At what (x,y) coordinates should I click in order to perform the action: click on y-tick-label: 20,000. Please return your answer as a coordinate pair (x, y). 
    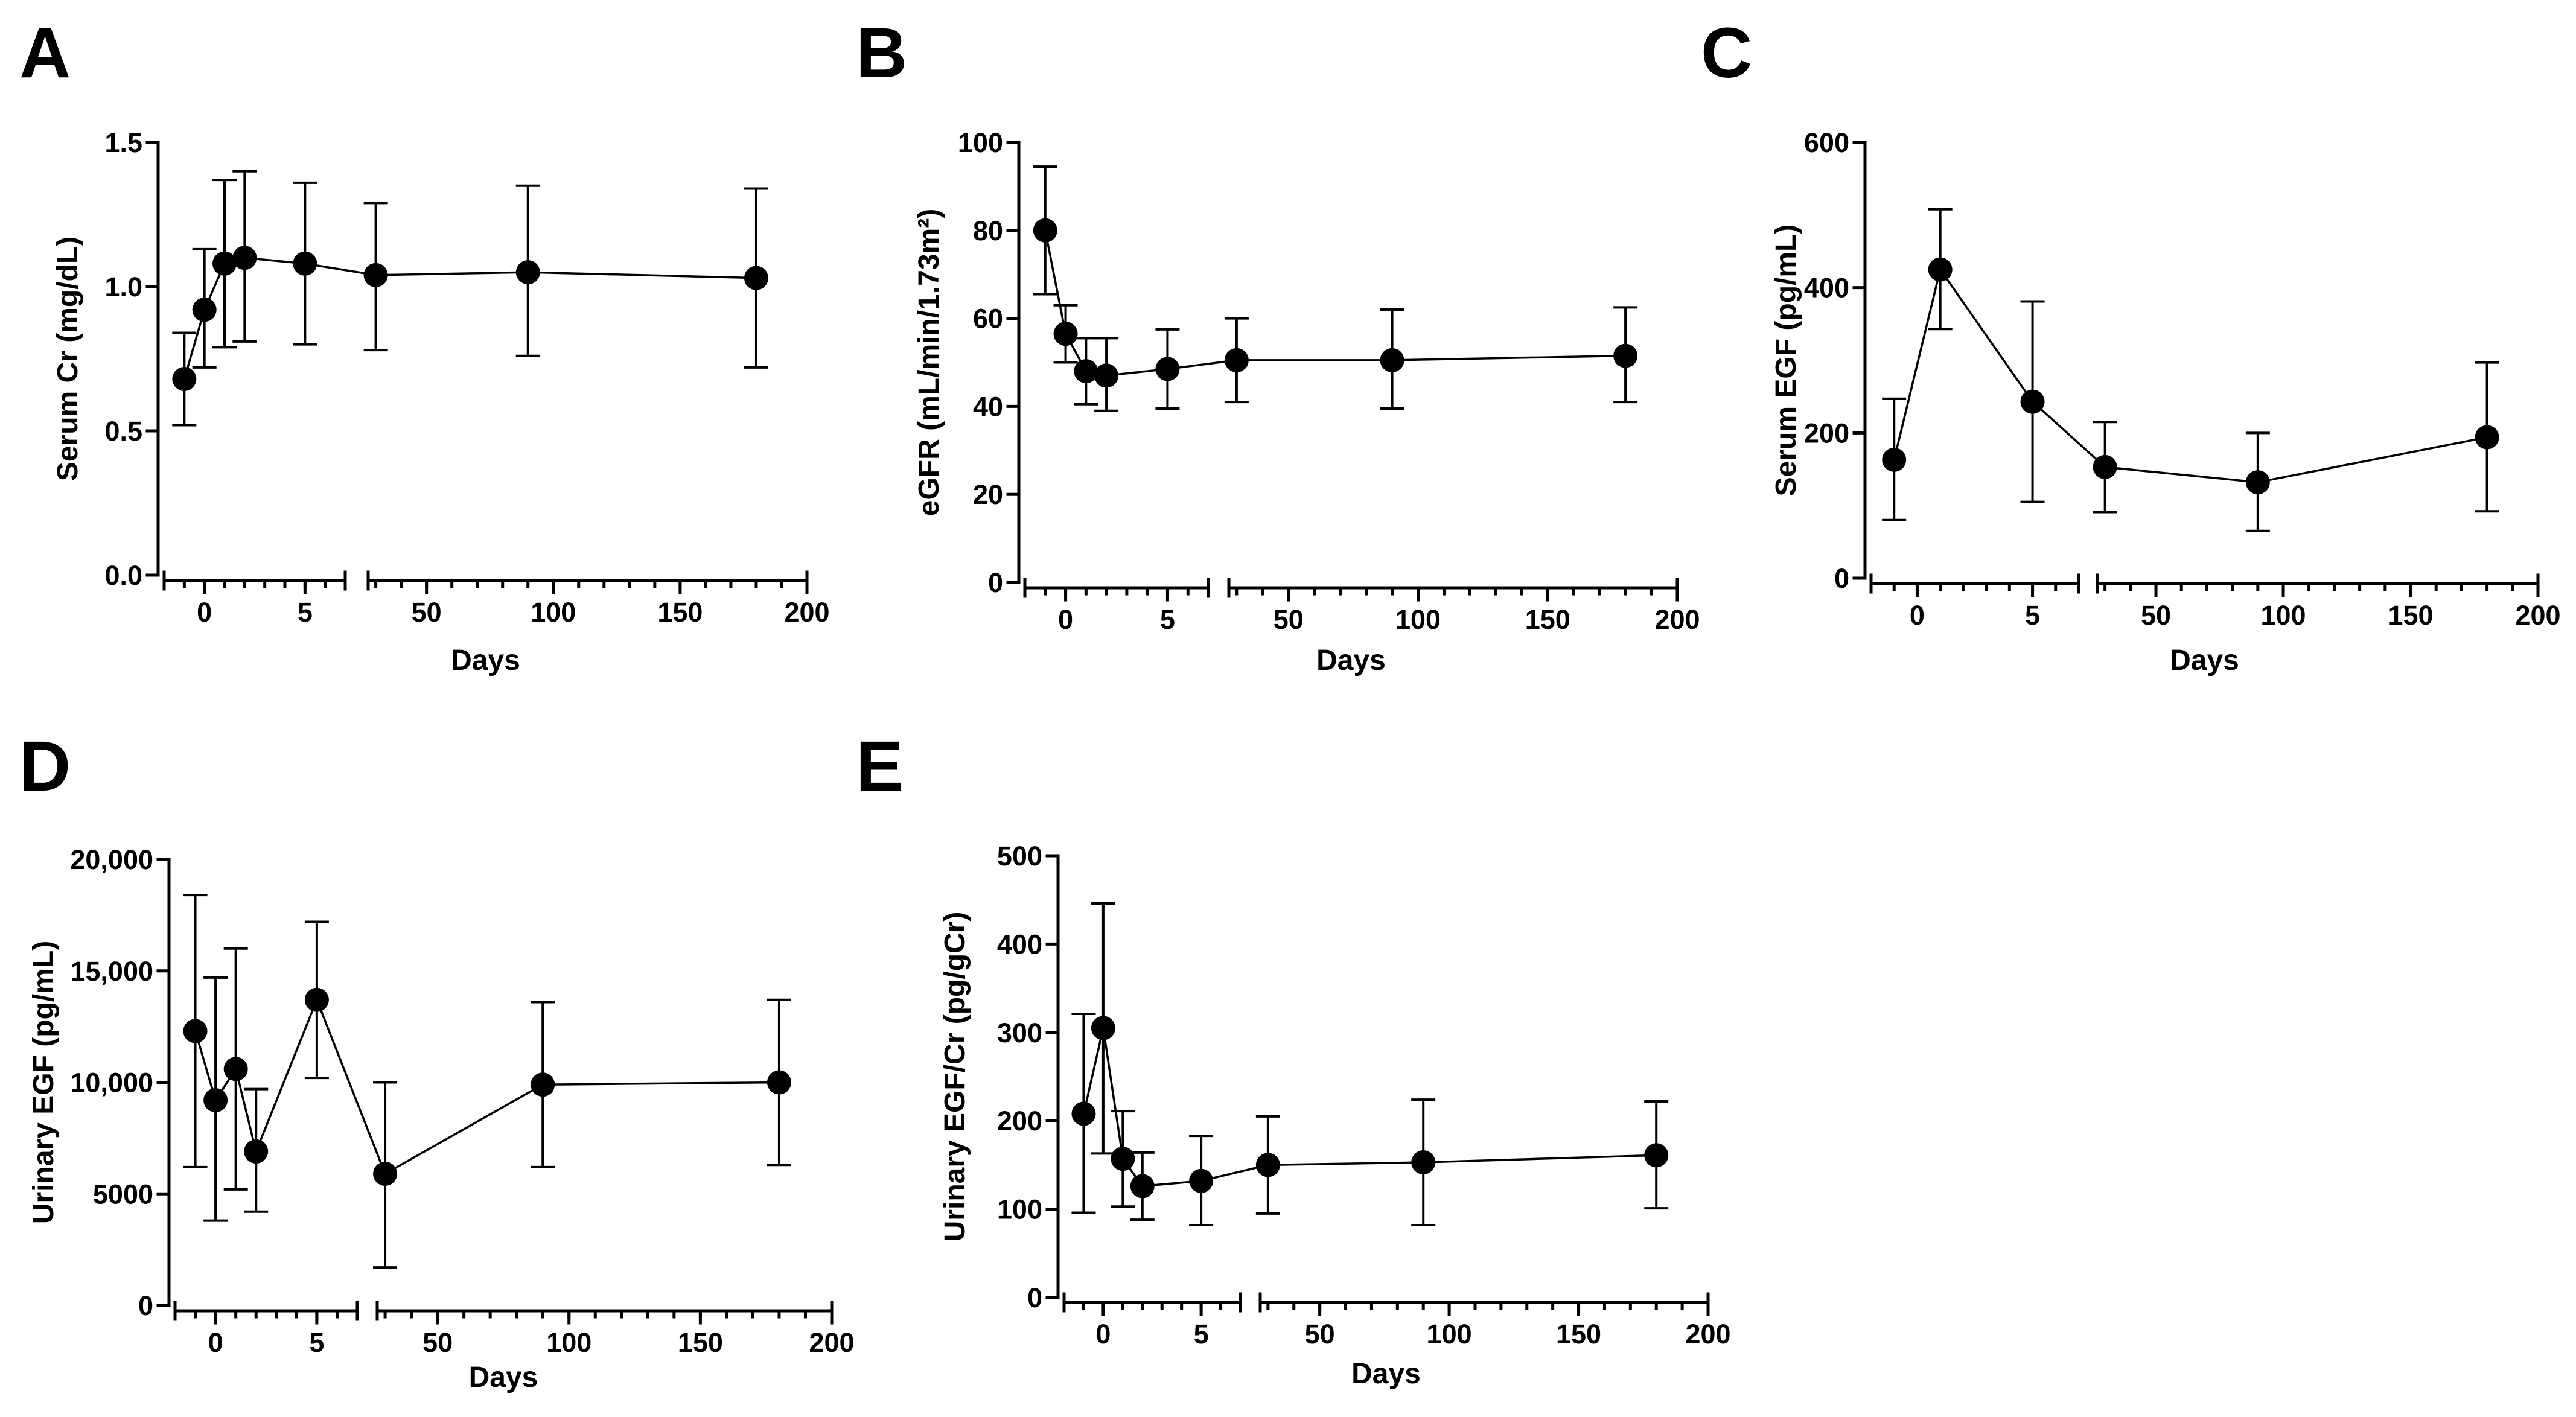
    Looking at the image, I should click on (111, 860).